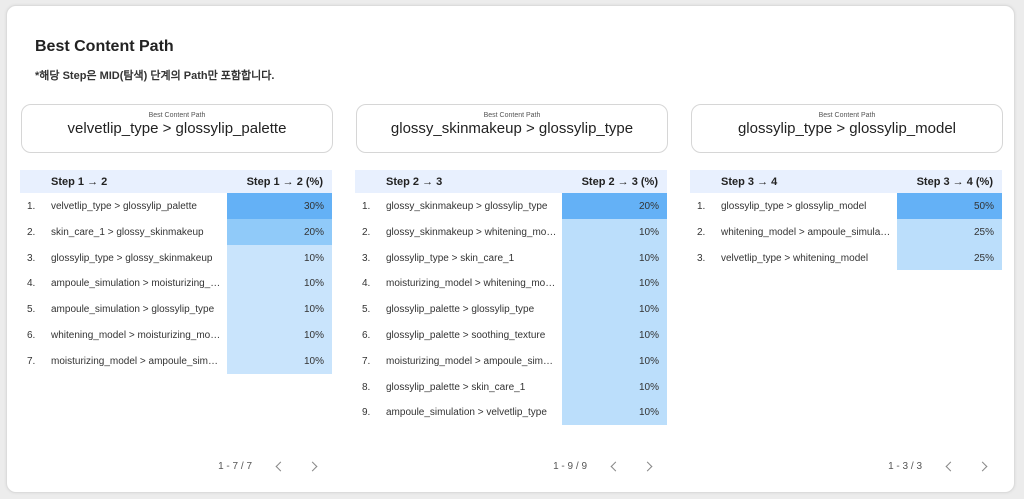  I want to click on table-row: 3. velvetlip_type > whitening_model 25%, so click(846, 257).